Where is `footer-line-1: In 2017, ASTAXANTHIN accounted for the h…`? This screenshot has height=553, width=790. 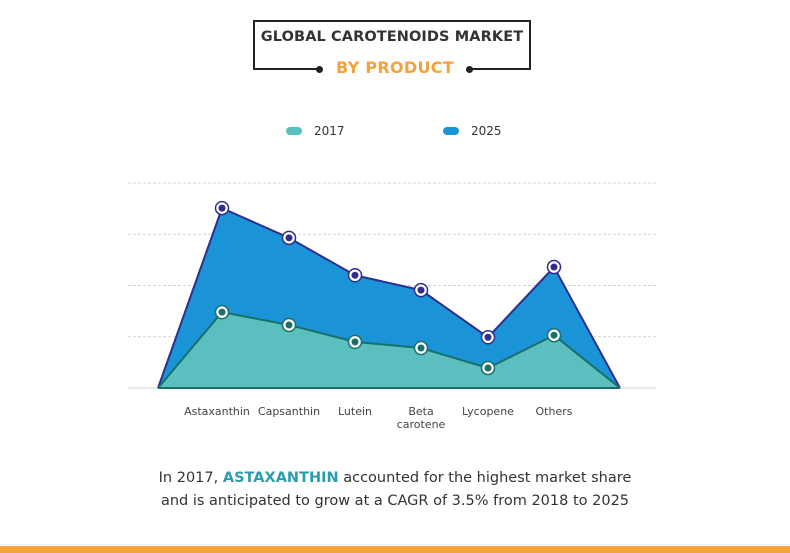 footer-line-1: In 2017, ASTAXANTHIN accounted for the h… is located at coordinates (395, 478).